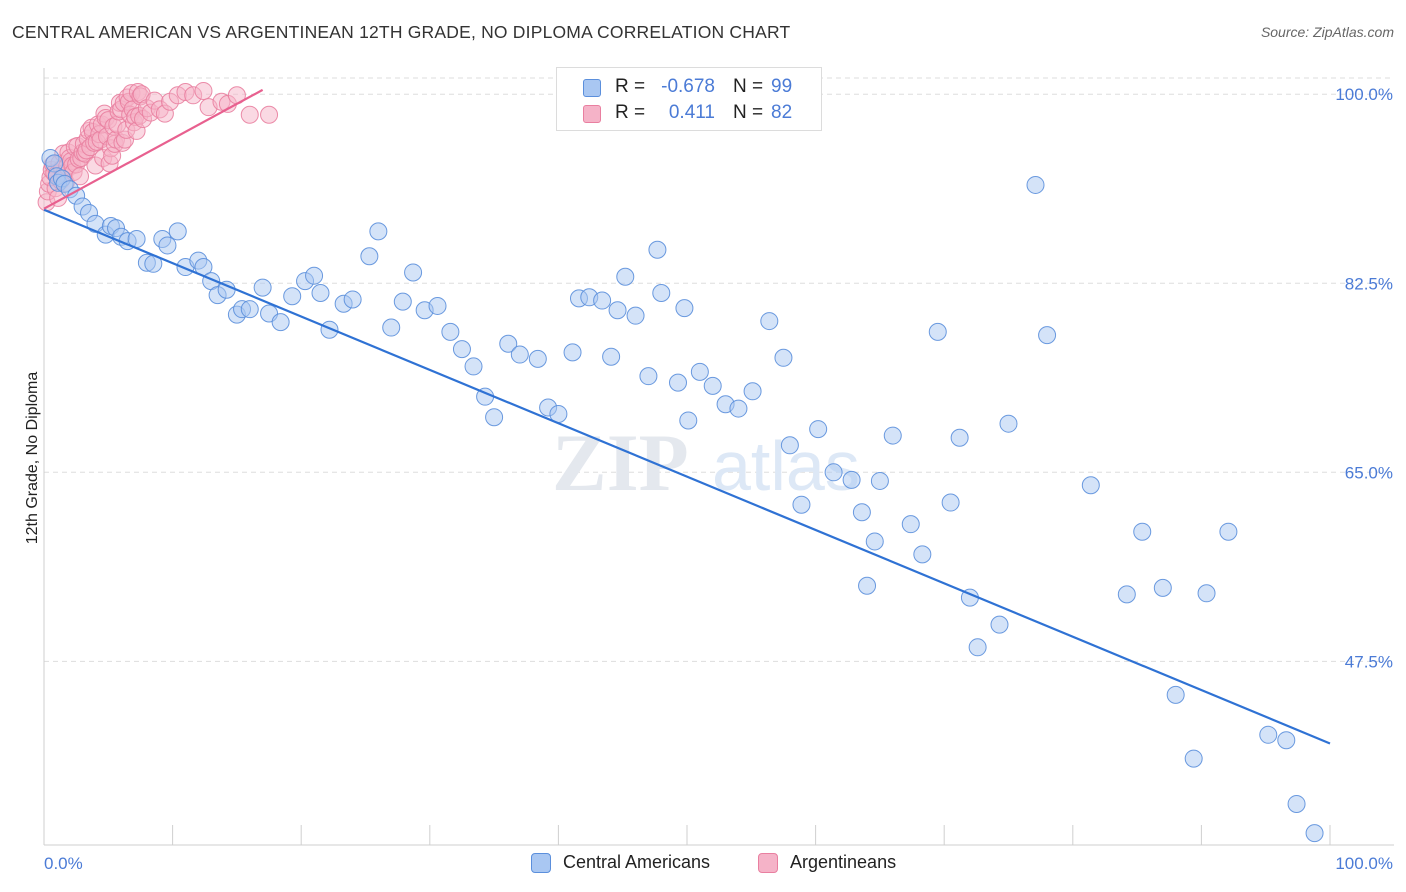 The width and height of the screenshot is (1406, 892). What do you see at coordinates (541, 863) in the screenshot?
I see `bottom-legend-swatch-blue` at bounding box center [541, 863].